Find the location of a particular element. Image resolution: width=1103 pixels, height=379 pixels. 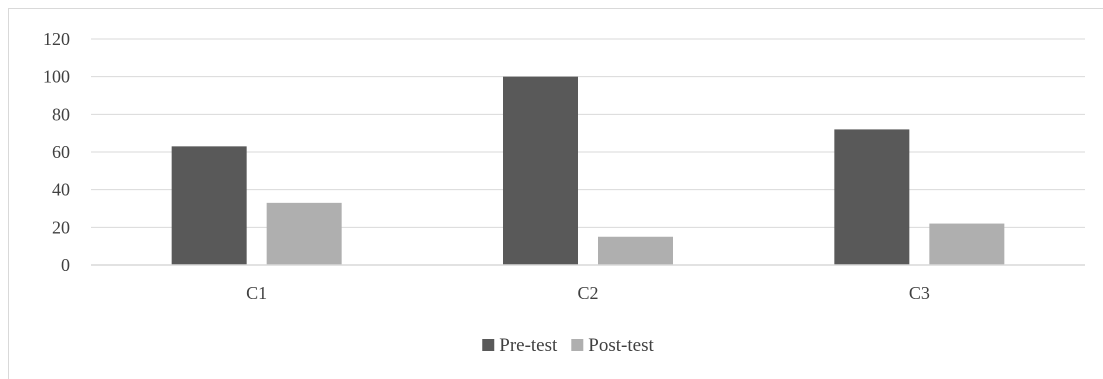

bar-post-test-c1 is located at coordinates (304, 233).